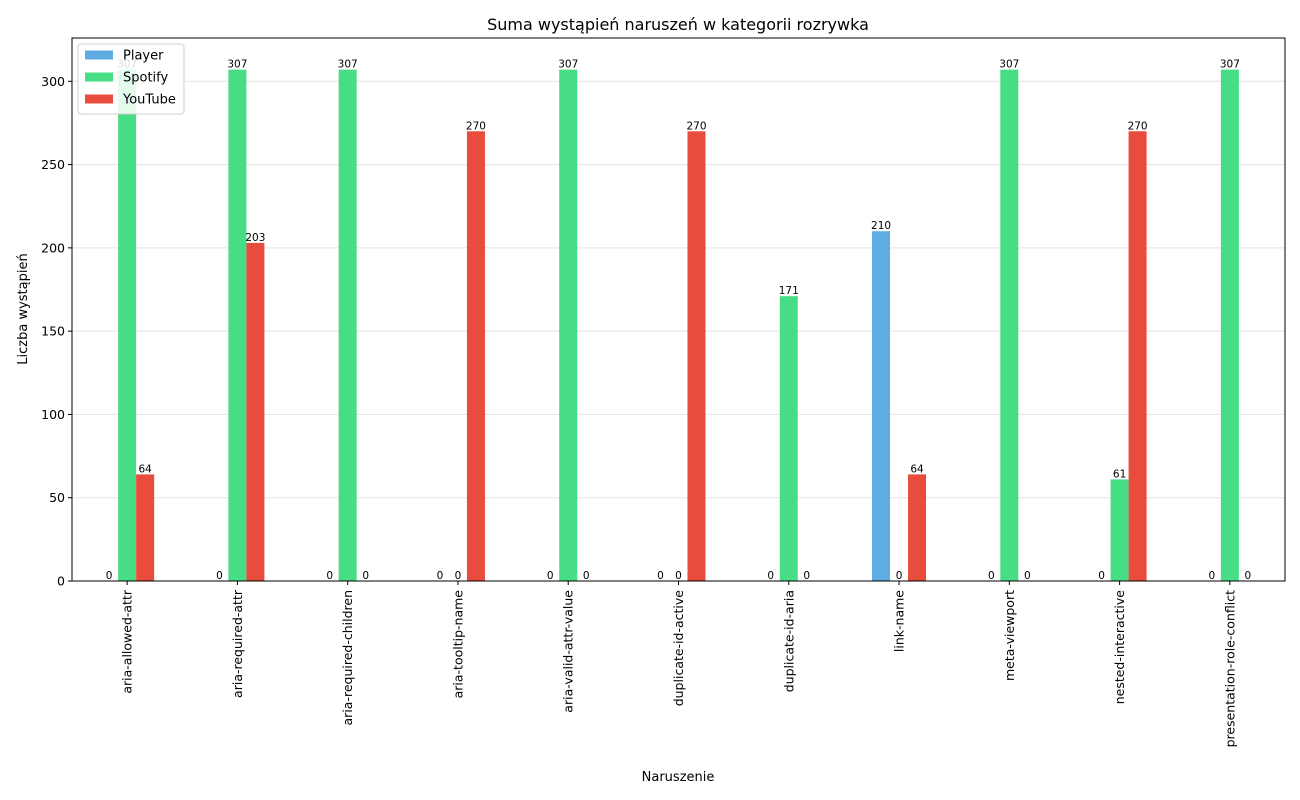 The width and height of the screenshot is (1300, 800). I want to click on x-tick-label: meta-viewport, so click(1009, 635).